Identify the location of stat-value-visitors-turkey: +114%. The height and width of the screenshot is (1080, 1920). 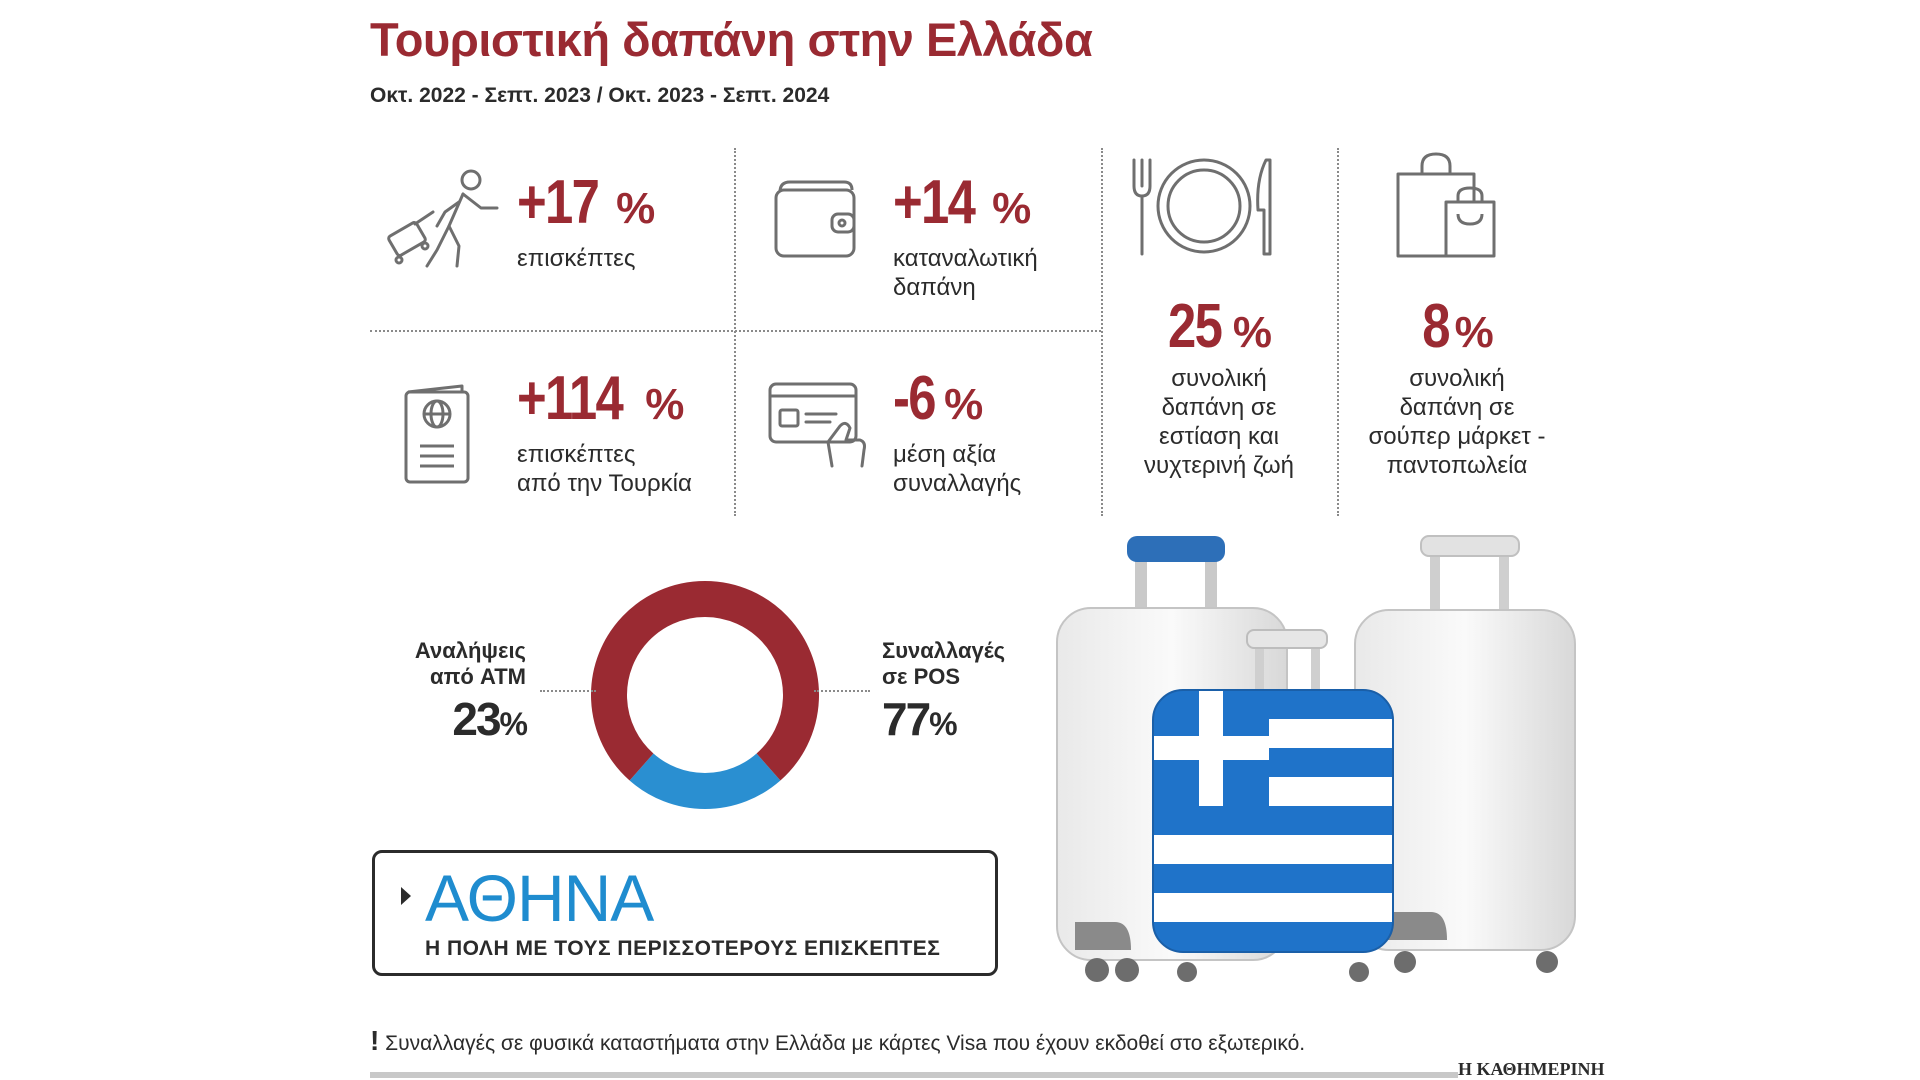
(600, 398).